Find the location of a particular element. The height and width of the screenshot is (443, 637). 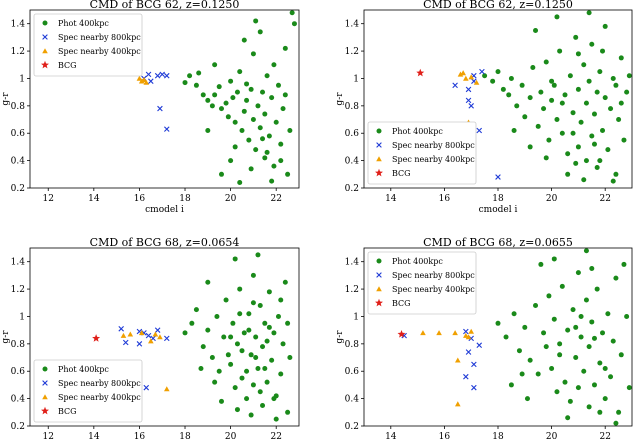

x-tick-label: 20 is located at coordinates (552, 199).